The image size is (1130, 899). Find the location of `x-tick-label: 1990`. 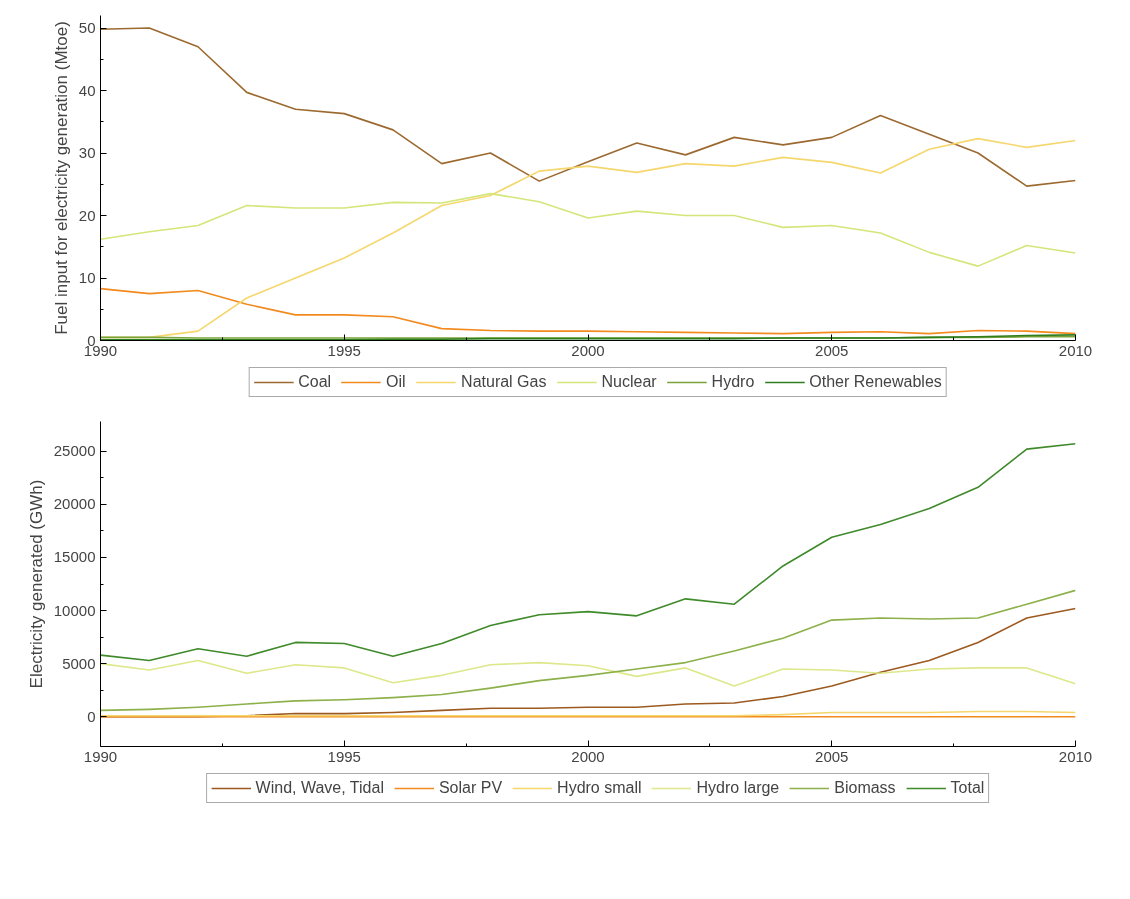

x-tick-label: 1990 is located at coordinates (100, 756).